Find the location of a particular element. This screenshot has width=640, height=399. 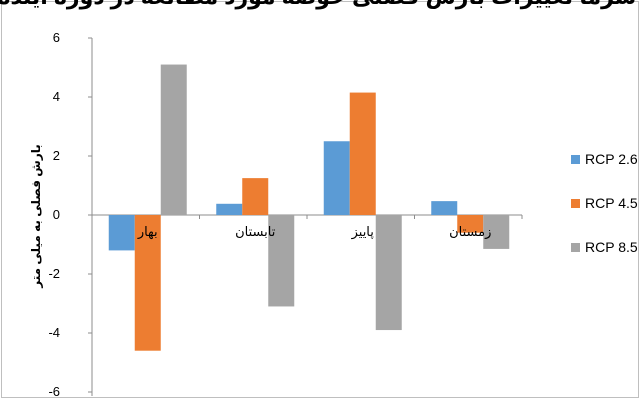

category-label: پاییز is located at coordinates (363, 232).